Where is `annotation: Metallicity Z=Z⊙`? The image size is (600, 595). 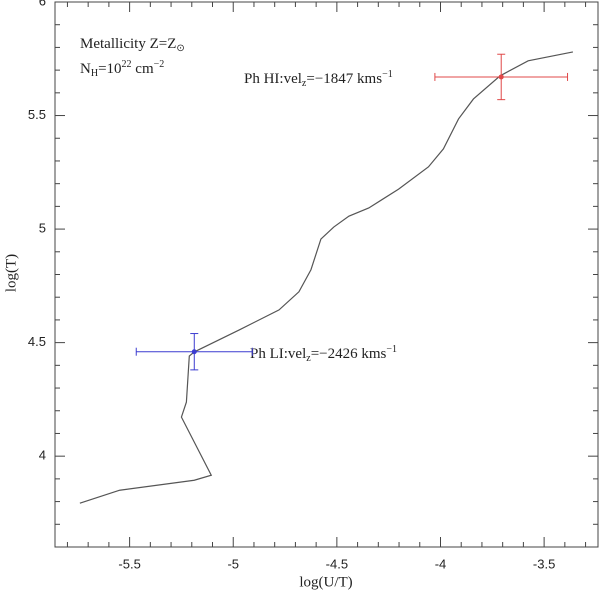
annotation: Metallicity Z=Z⊙ is located at coordinates (132, 45).